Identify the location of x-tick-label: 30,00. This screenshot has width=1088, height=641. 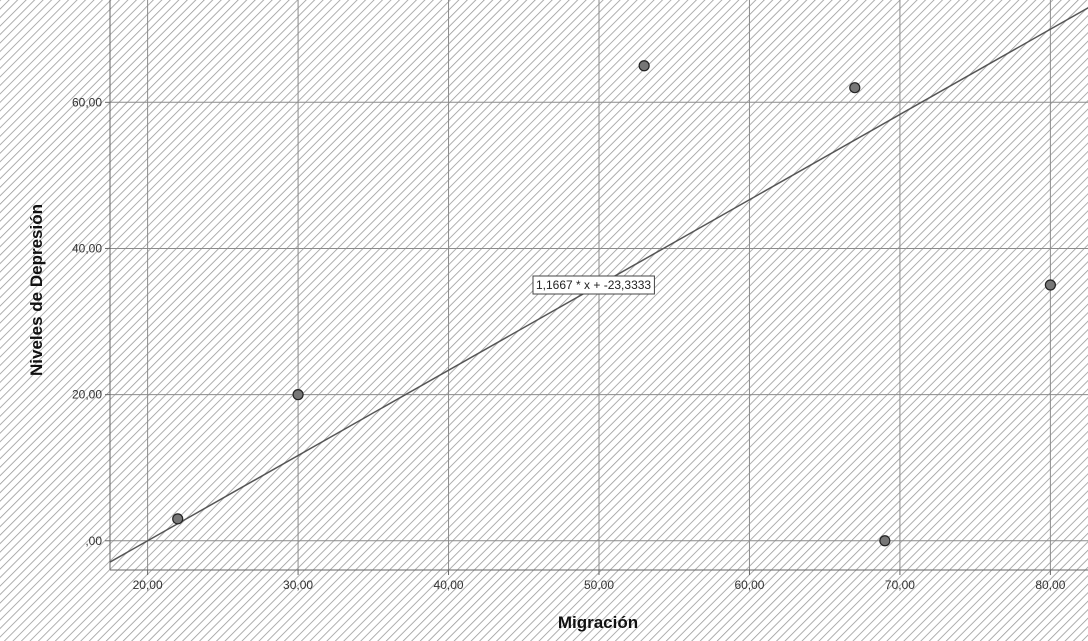
(298, 585).